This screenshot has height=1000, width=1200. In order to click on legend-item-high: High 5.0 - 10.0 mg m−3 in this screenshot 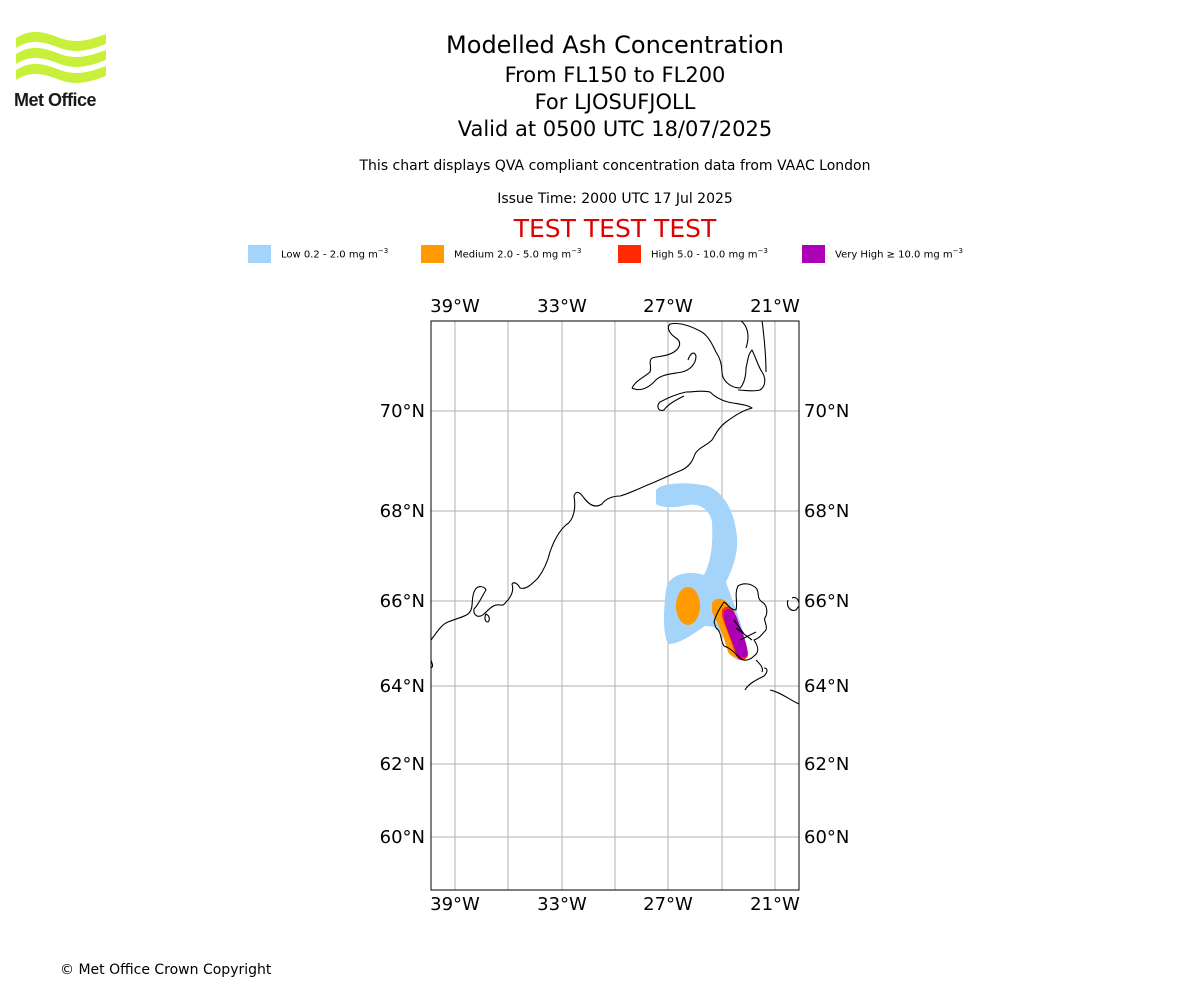, I will do `click(693, 254)`.